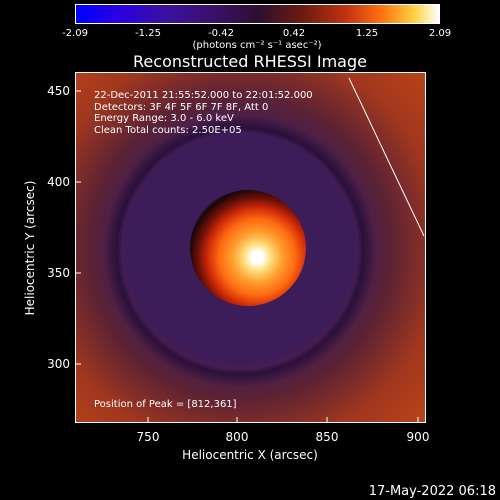  Describe the element at coordinates (165, 404) in the screenshot. I see `peak-position-label: Position of Peak = [812,361]` at that location.